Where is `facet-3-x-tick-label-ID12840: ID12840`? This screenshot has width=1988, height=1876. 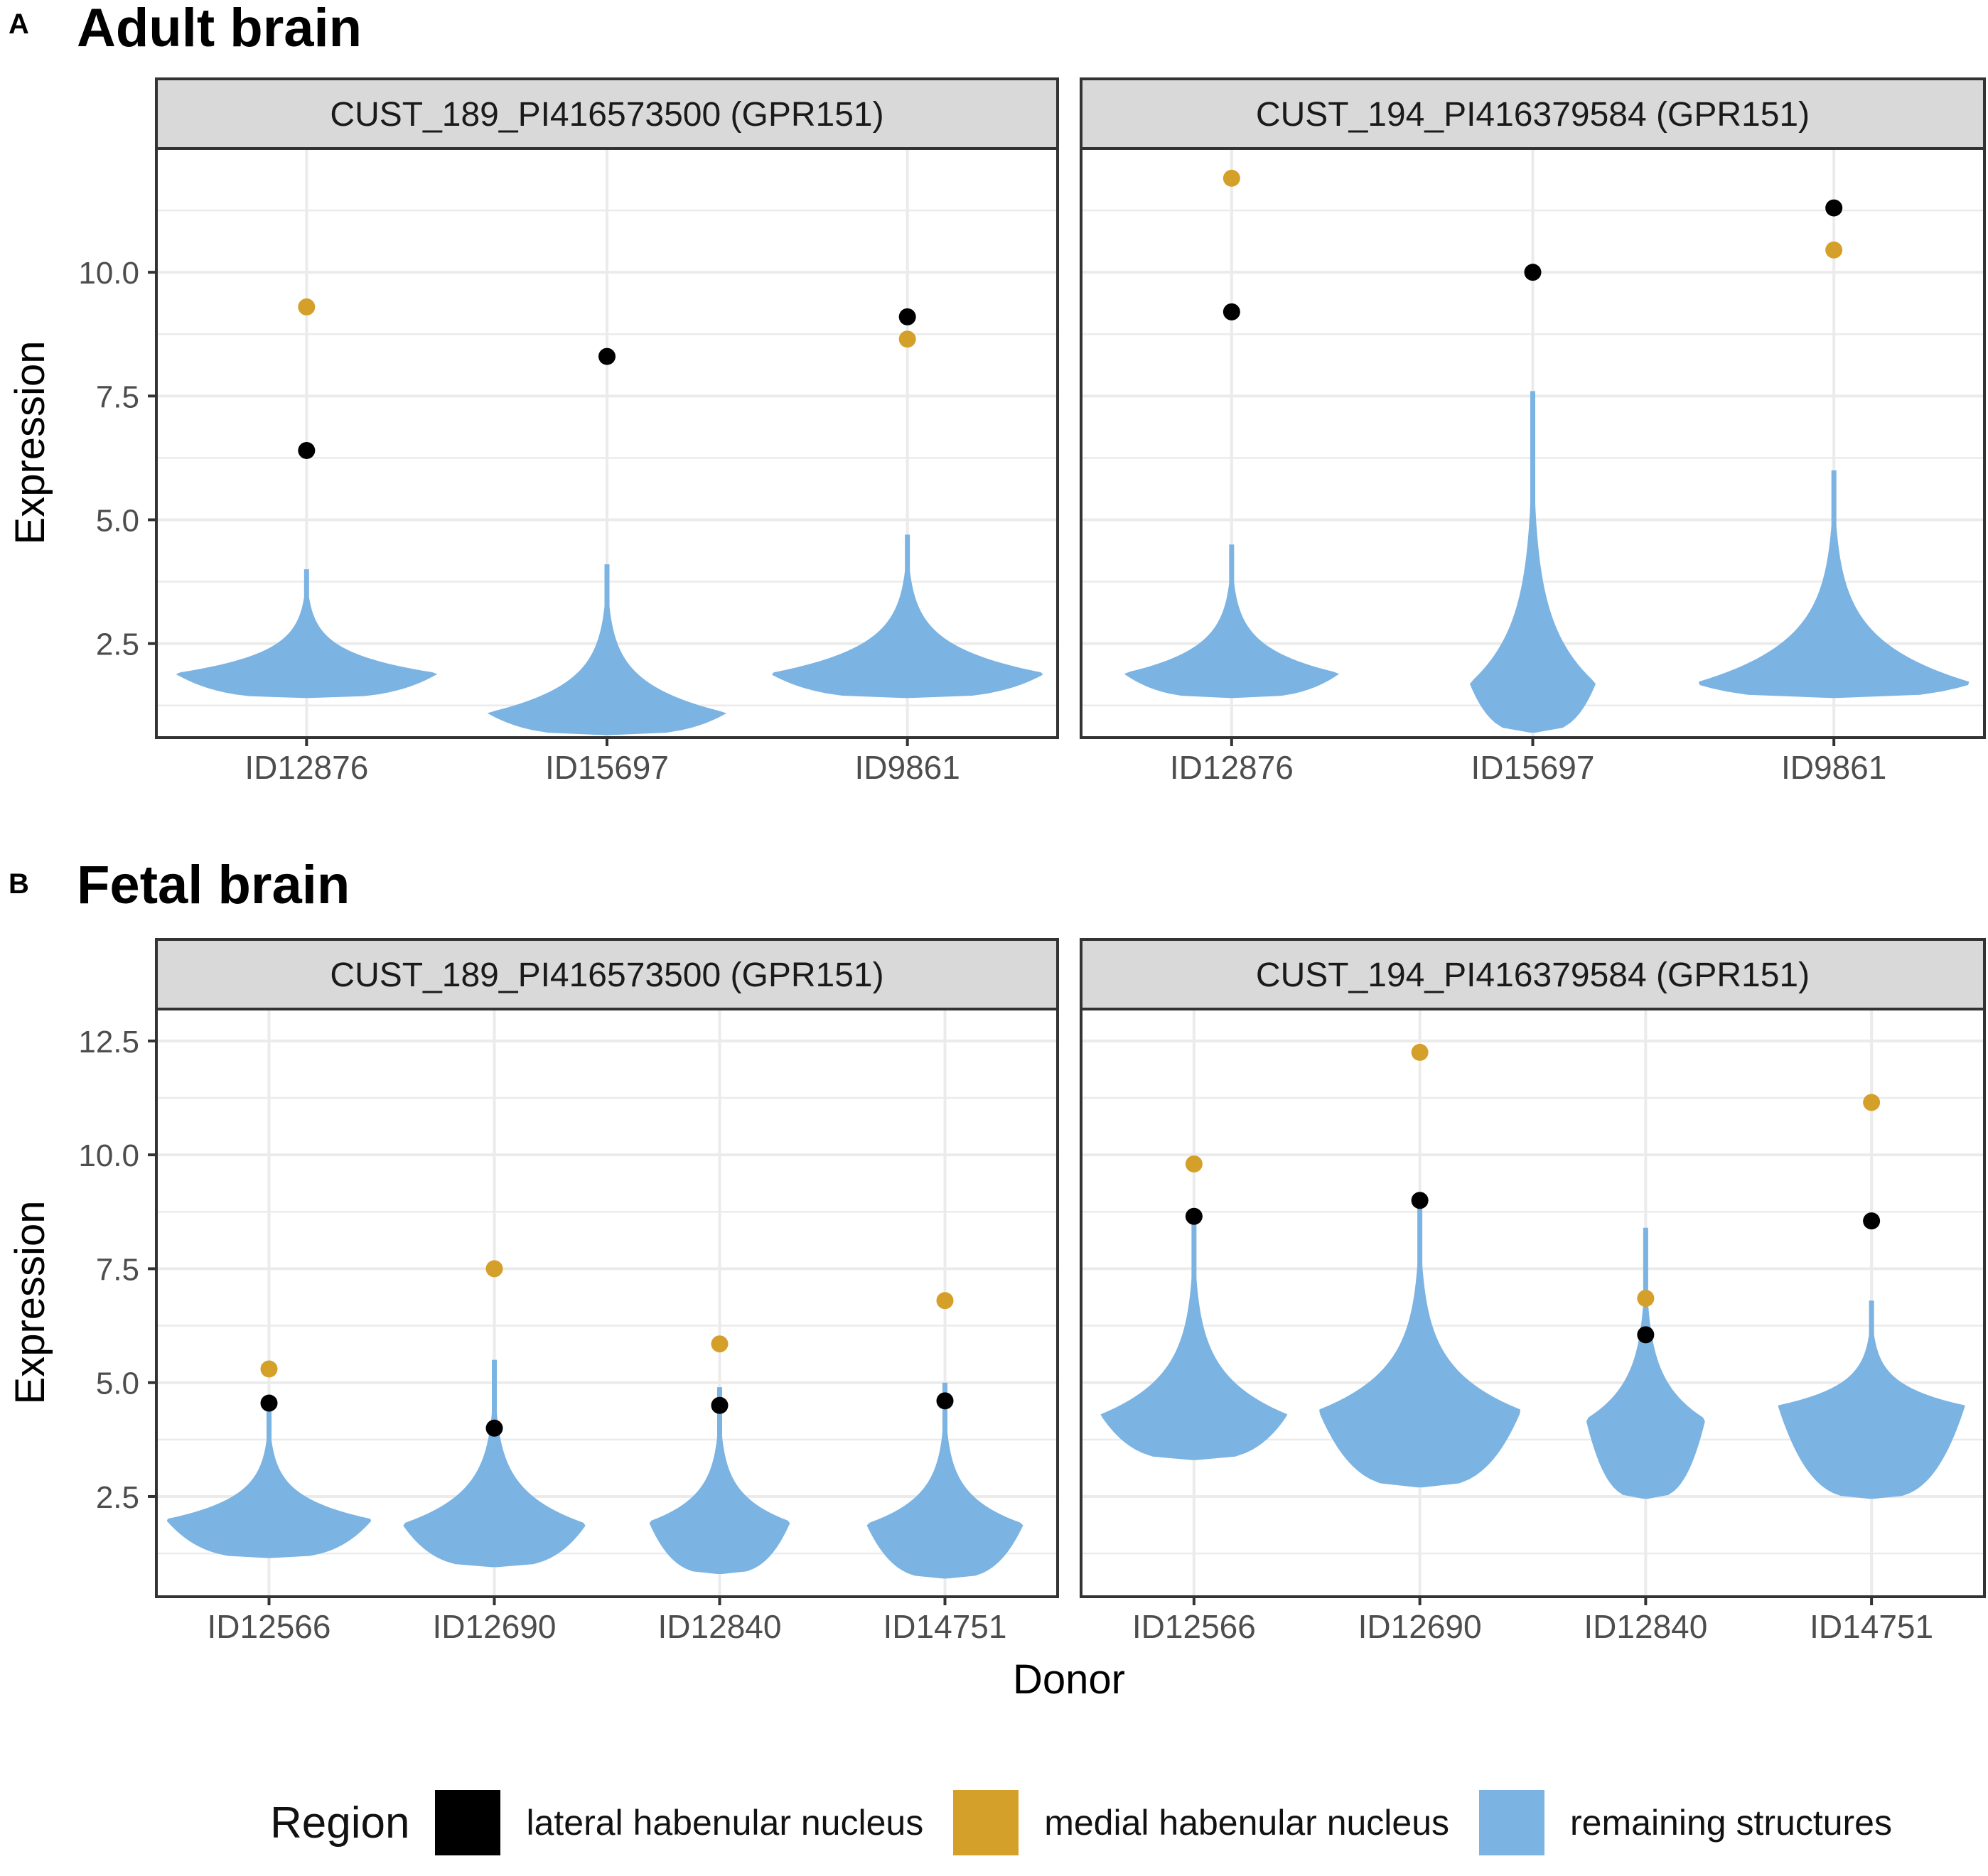 facet-3-x-tick-label-ID12840: ID12840 is located at coordinates (720, 1626).